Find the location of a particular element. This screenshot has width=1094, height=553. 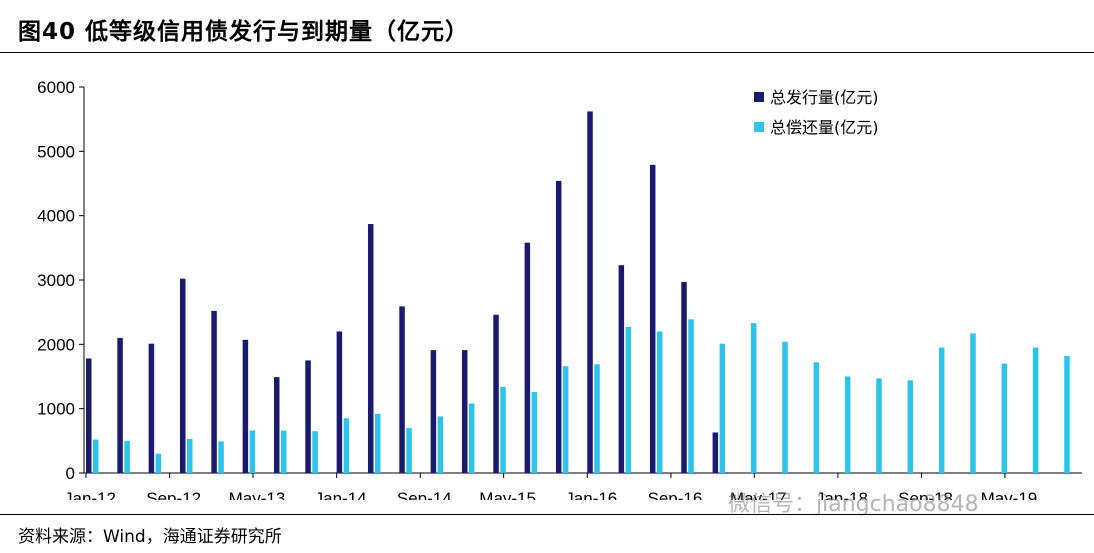

x-tick-label: Sep-16 is located at coordinates (675, 494).